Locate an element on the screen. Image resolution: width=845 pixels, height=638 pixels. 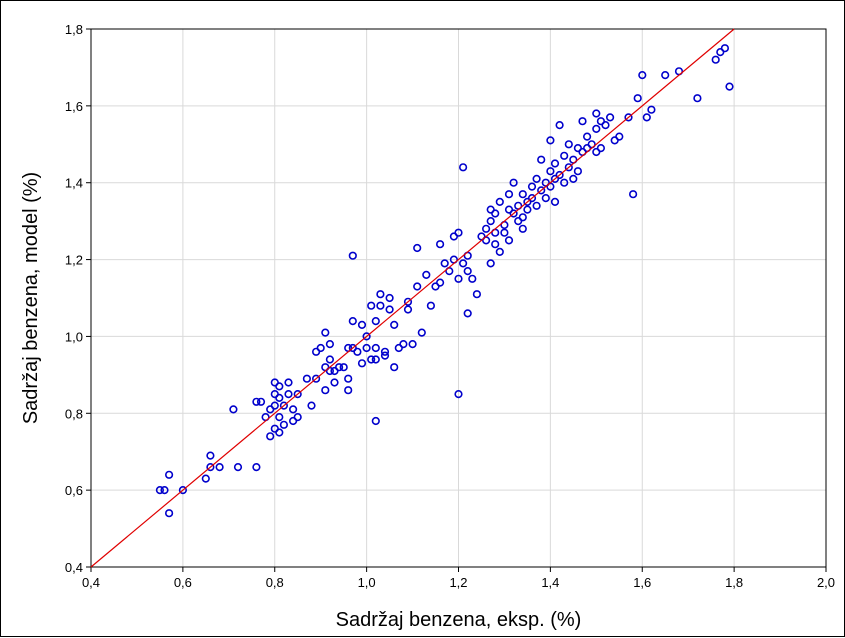
y-tick-label: 1,6 is located at coordinates (74, 106).